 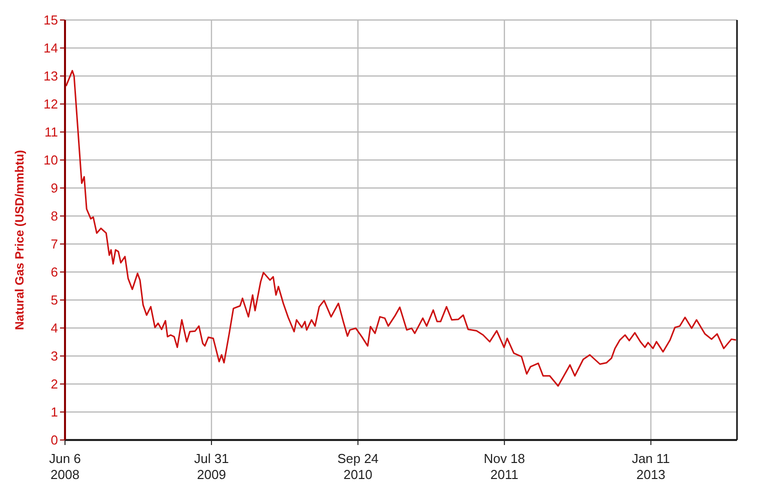 I want to click on x-tick-label: Jan 11 2013, so click(x=651, y=466).